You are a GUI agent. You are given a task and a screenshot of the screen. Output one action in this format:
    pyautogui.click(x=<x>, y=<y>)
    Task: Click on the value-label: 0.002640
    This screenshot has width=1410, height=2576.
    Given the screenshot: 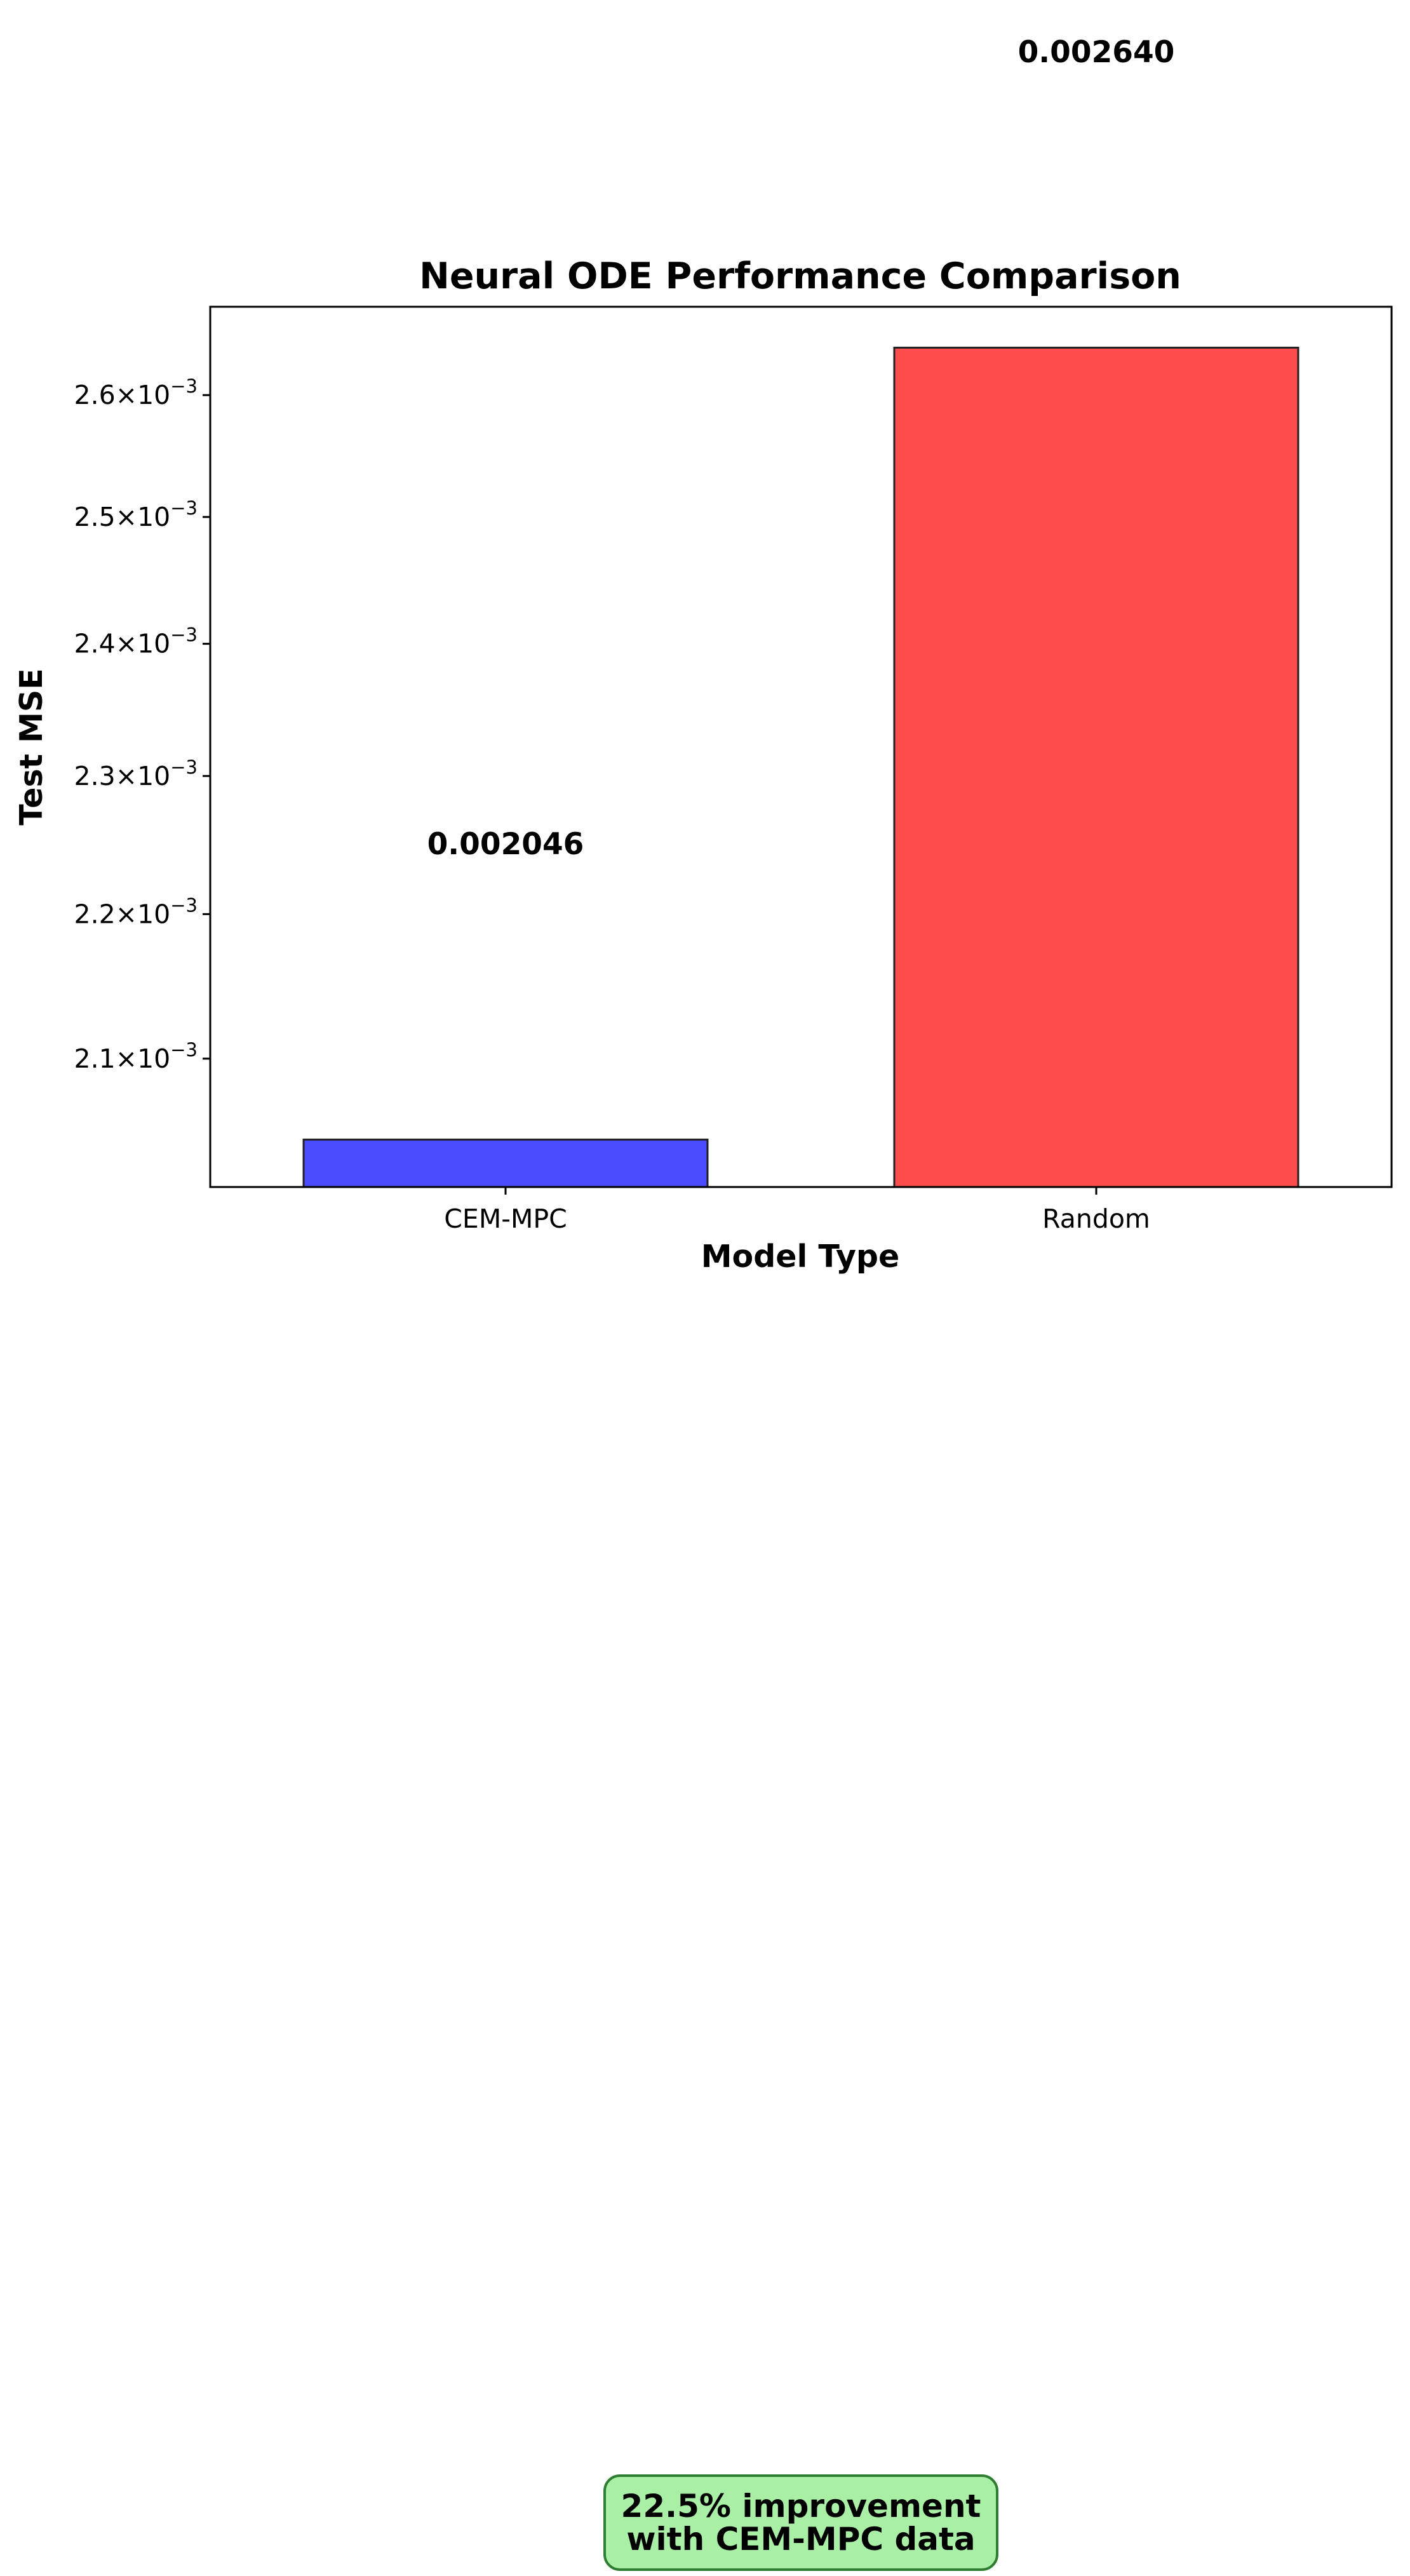 What is the action you would take?
    pyautogui.click(x=1096, y=52)
    